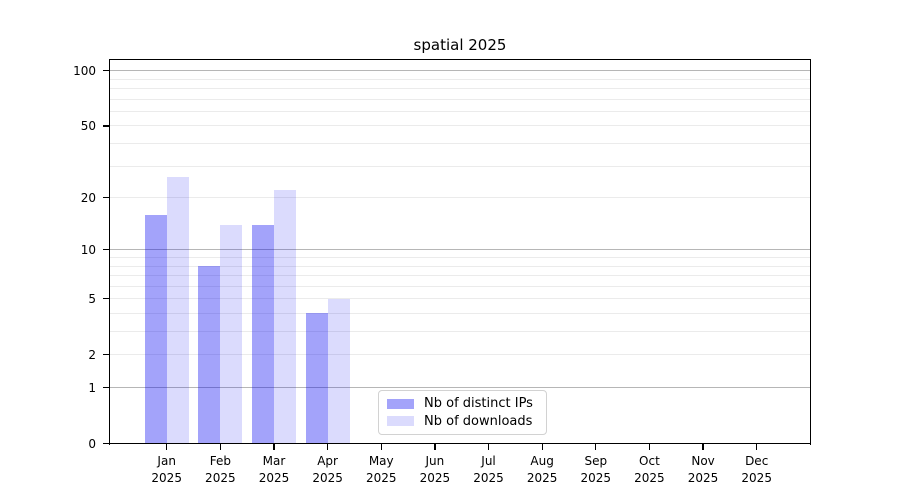  What do you see at coordinates (381, 469) in the screenshot?
I see `x-axis-tick-label: May 2025` at bounding box center [381, 469].